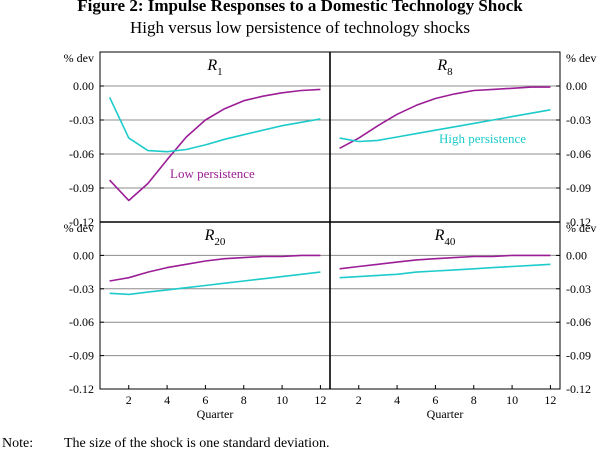  I want to click on panel-title: R8, so click(444, 67).